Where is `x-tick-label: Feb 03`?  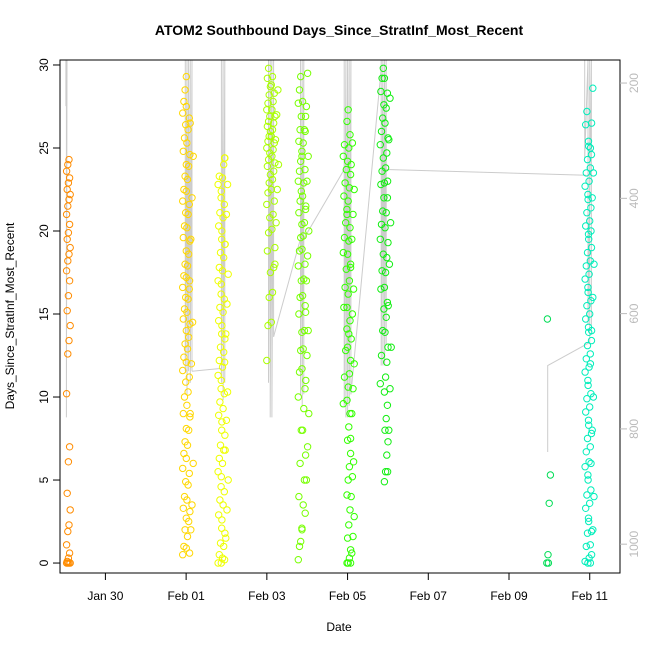
x-tick-label: Feb 03 is located at coordinates (267, 596).